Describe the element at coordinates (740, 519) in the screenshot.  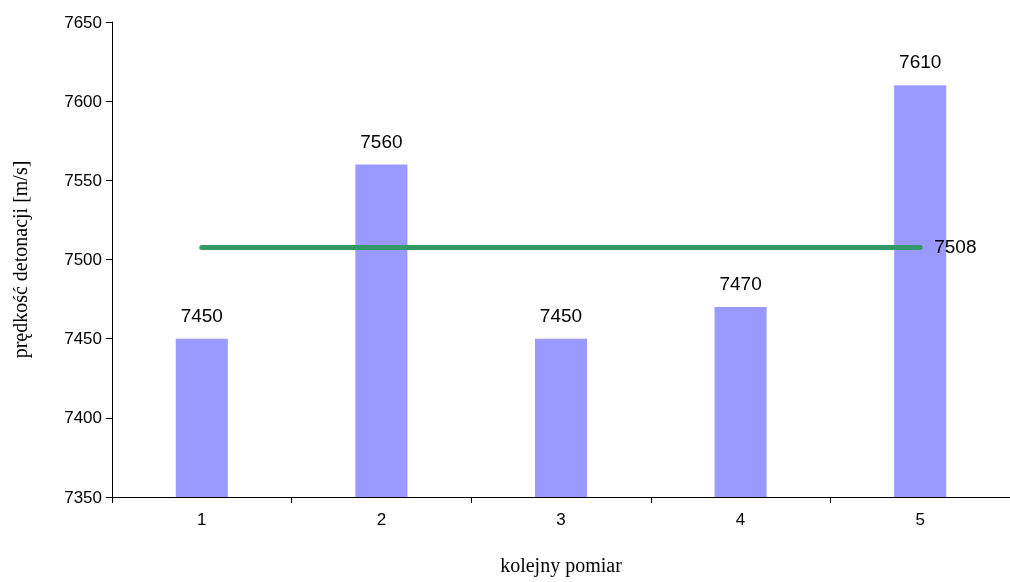
I see `x-tick-label: 4` at that location.